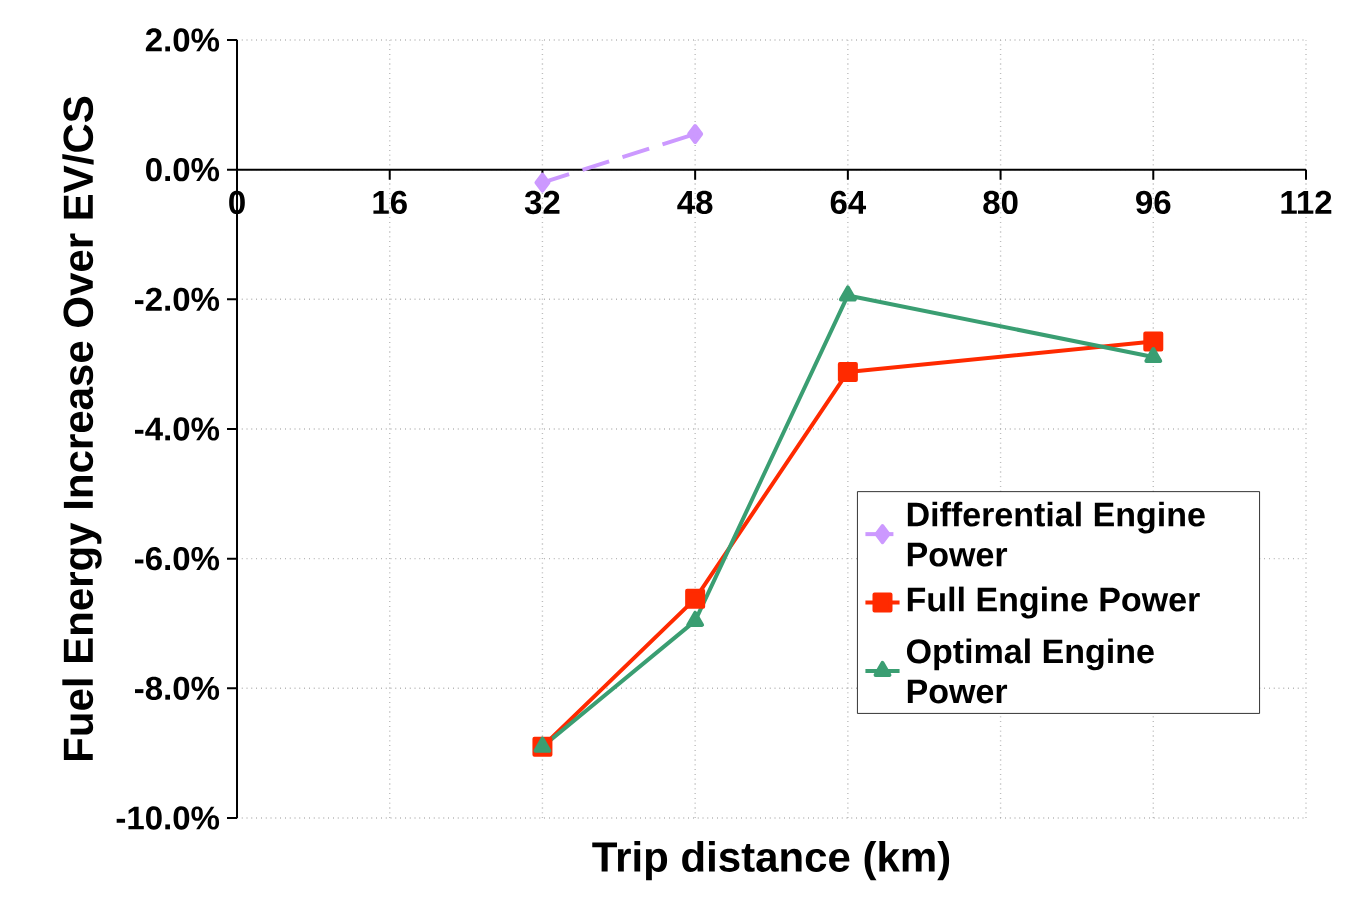 The width and height of the screenshot is (1345, 900). I want to click on x-tick-label: 96, so click(1153, 202).